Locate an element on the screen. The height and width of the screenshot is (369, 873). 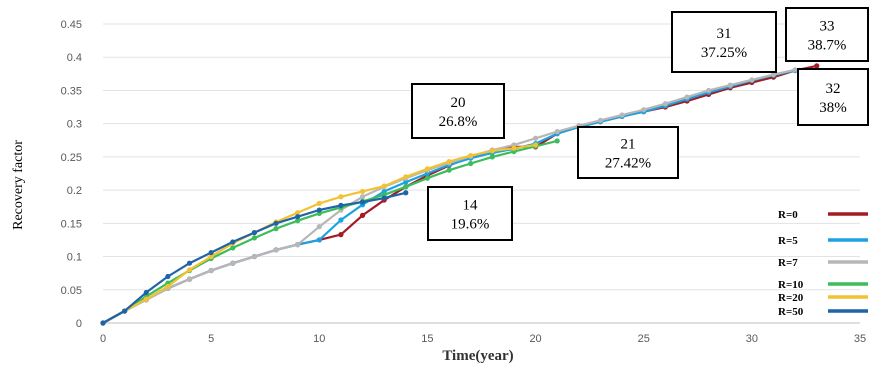
legend-item: R=5 is located at coordinates (823, 241).